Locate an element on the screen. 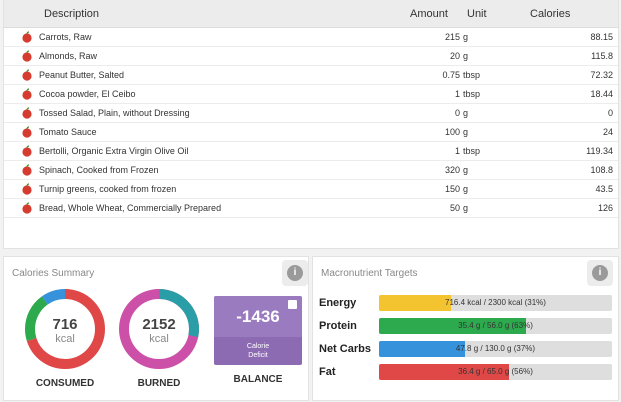 This screenshot has width=621, height=402. food-description: Tossed Salad, Plain, without Dressing is located at coordinates (114, 113).